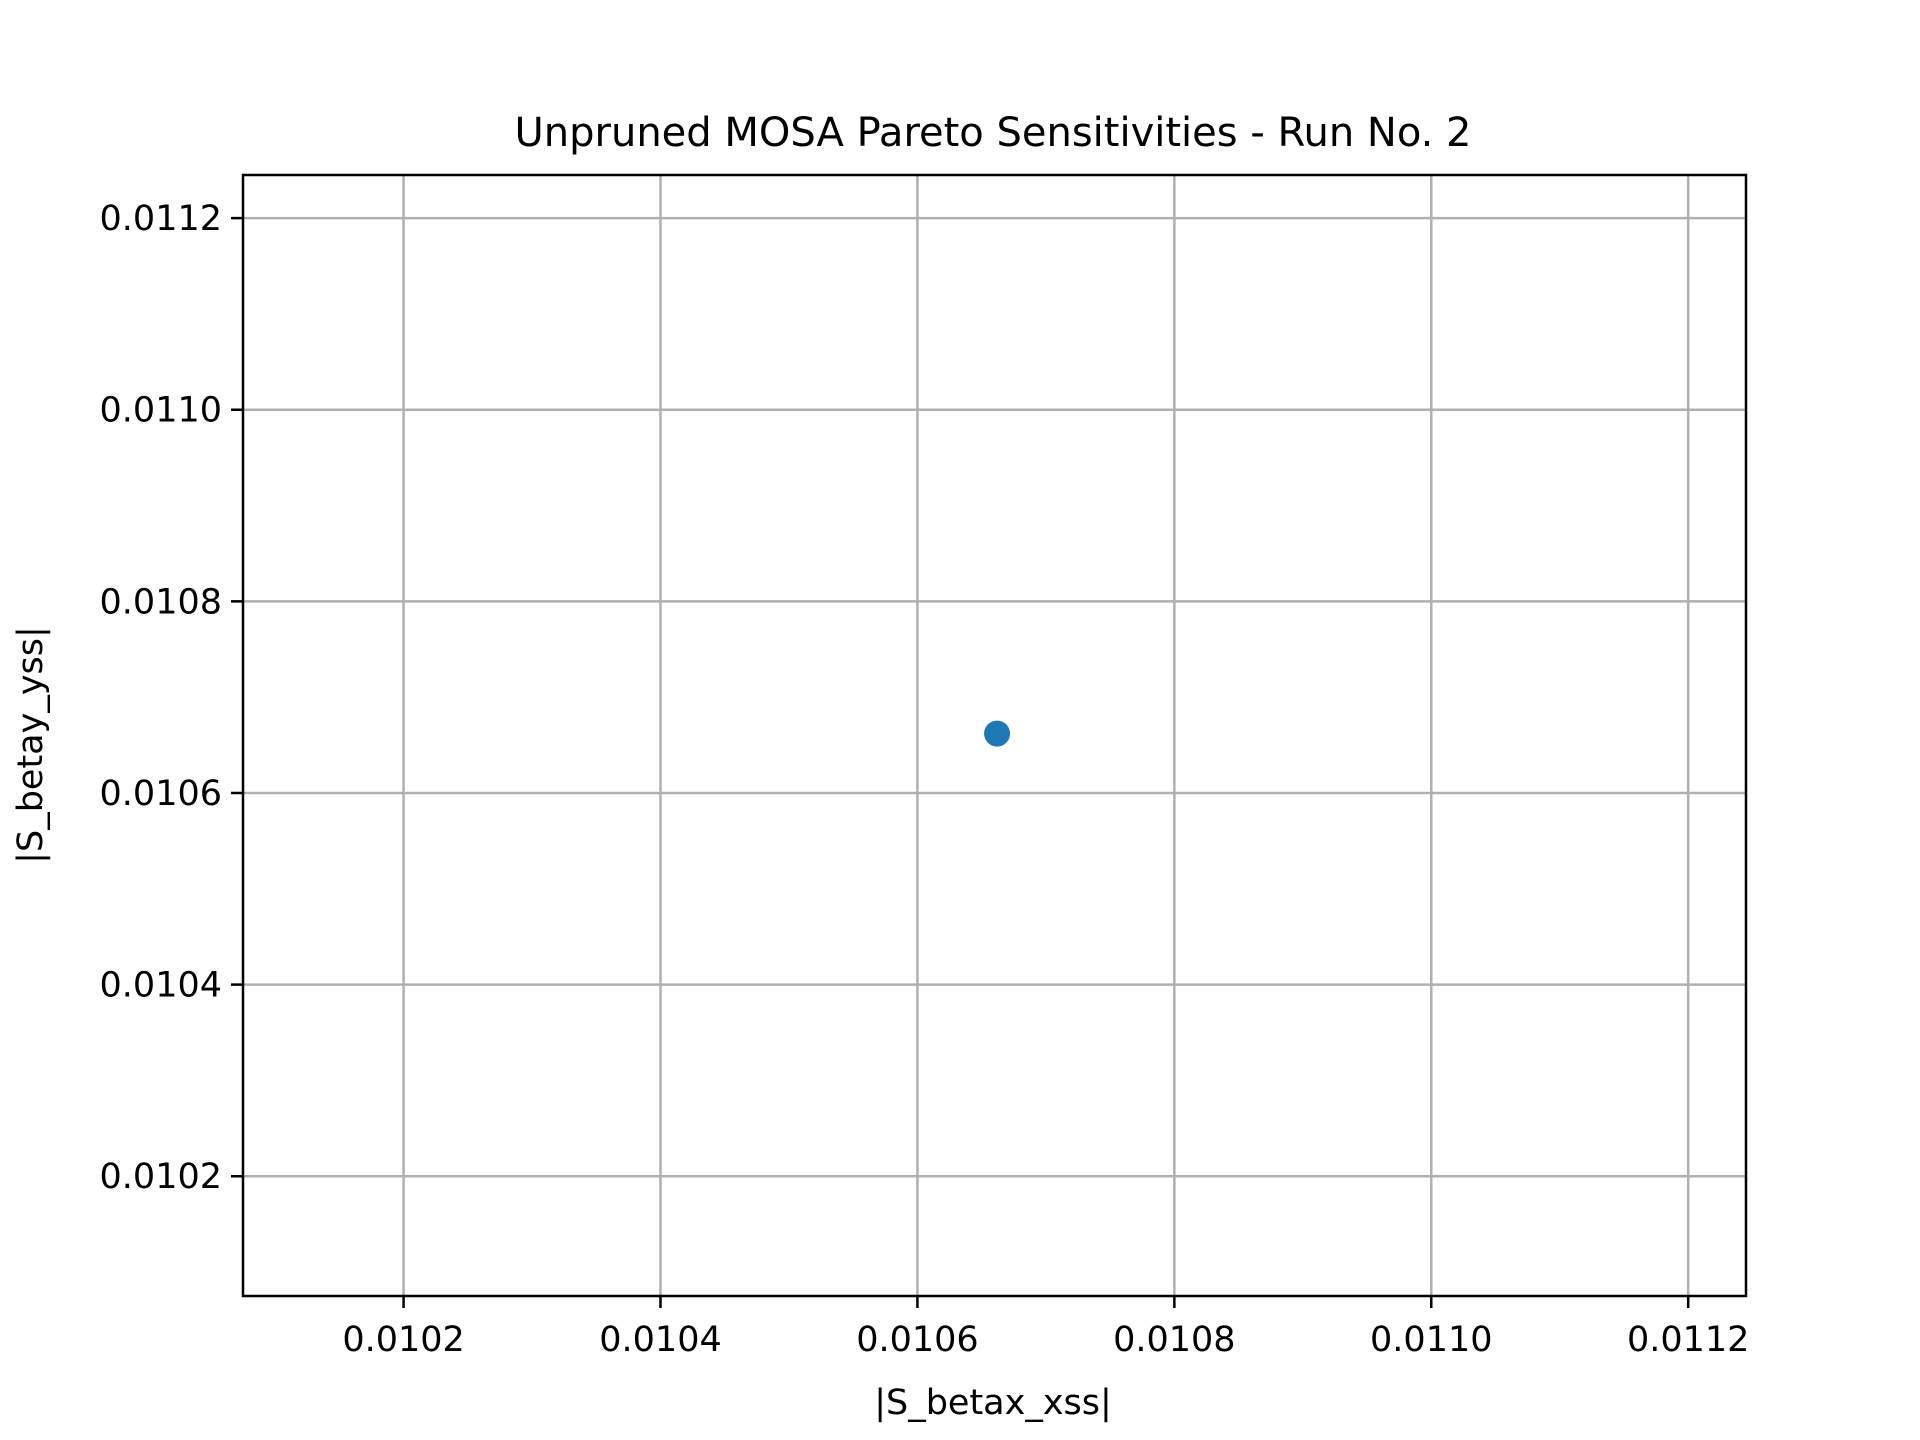  What do you see at coordinates (161, 794) in the screenshot?
I see `y-tick-label: 0.0106` at bounding box center [161, 794].